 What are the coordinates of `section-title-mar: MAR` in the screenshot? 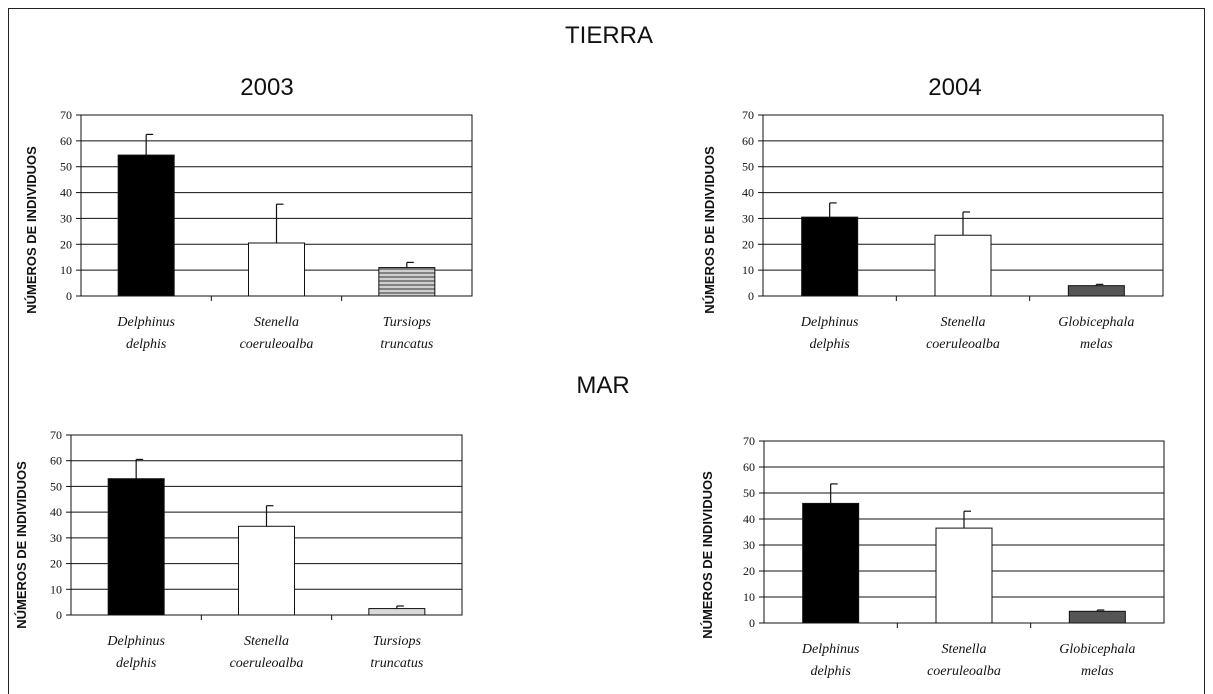 It's located at (603, 385).